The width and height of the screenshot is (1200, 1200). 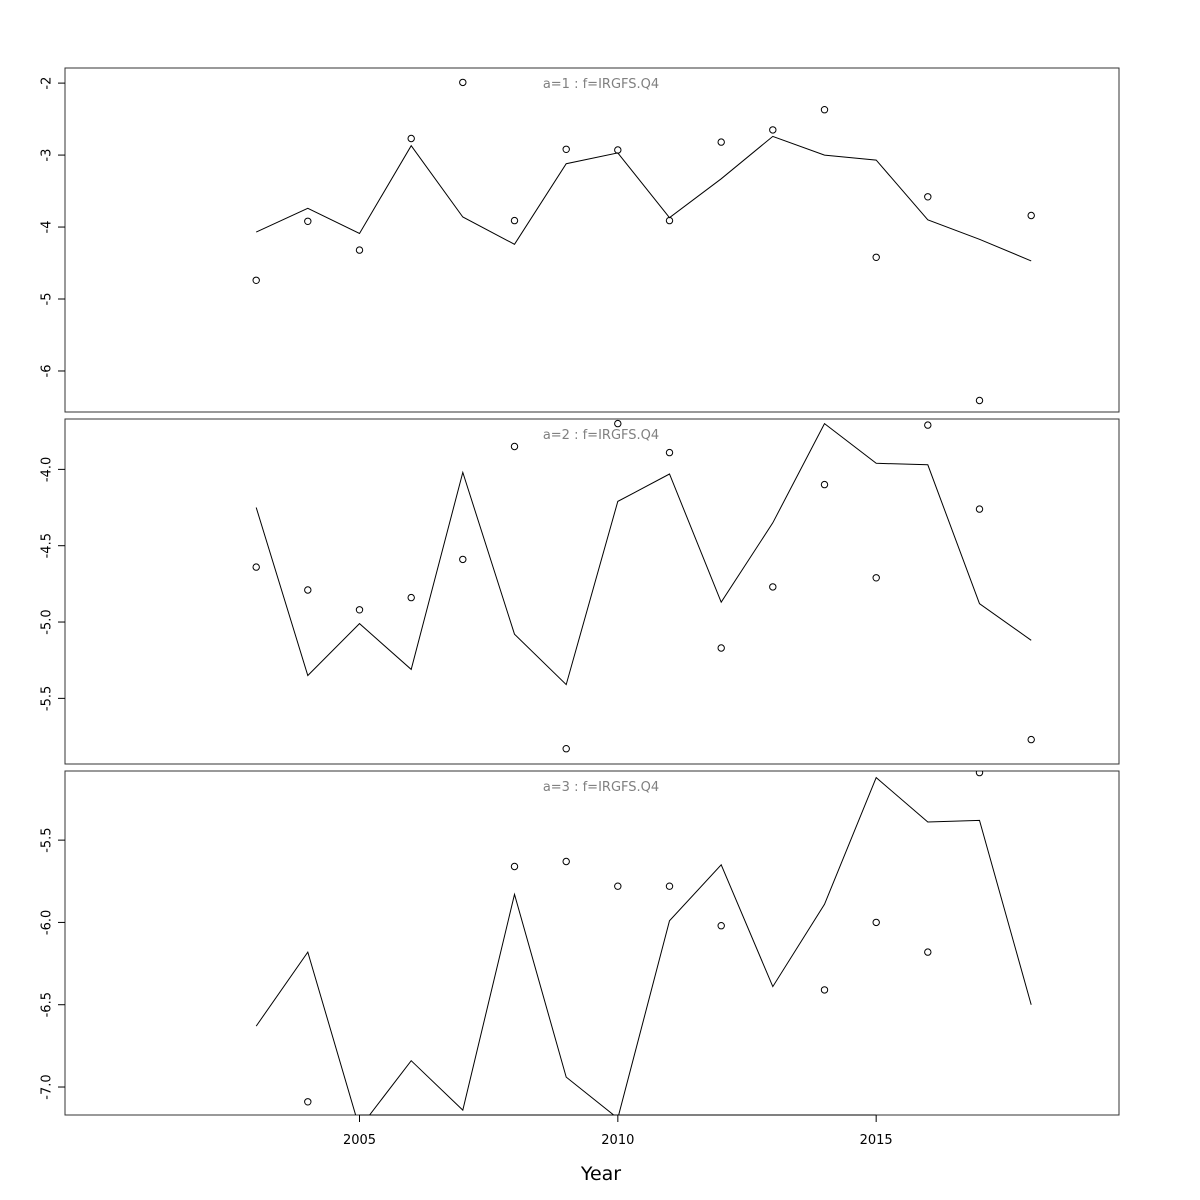 I want to click on panel-1-point-2009, so click(x=566, y=149).